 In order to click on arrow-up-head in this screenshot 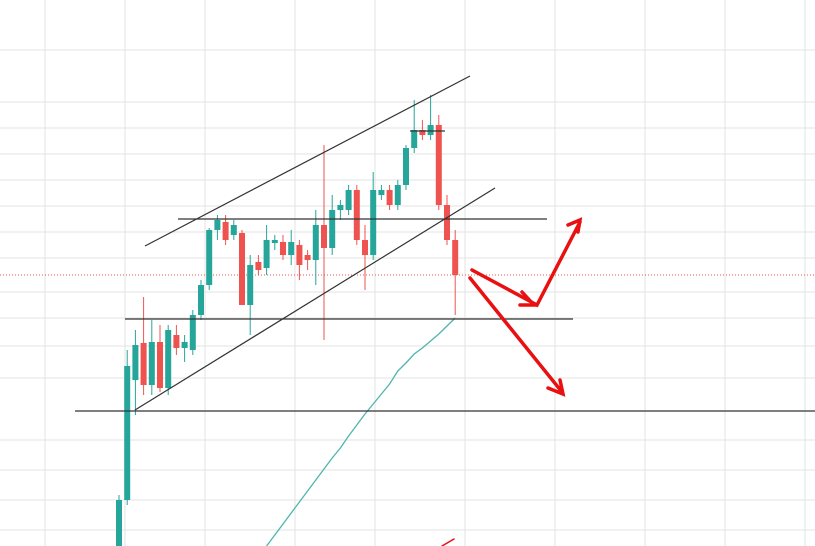, I will do `click(574, 225)`.